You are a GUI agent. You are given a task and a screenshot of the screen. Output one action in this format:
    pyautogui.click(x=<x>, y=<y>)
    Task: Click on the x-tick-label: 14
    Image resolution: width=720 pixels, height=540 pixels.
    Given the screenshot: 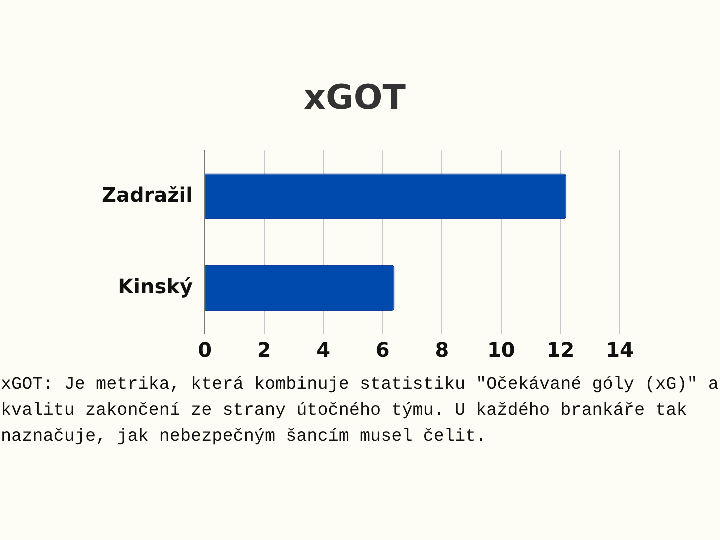 What is the action you would take?
    pyautogui.click(x=620, y=350)
    